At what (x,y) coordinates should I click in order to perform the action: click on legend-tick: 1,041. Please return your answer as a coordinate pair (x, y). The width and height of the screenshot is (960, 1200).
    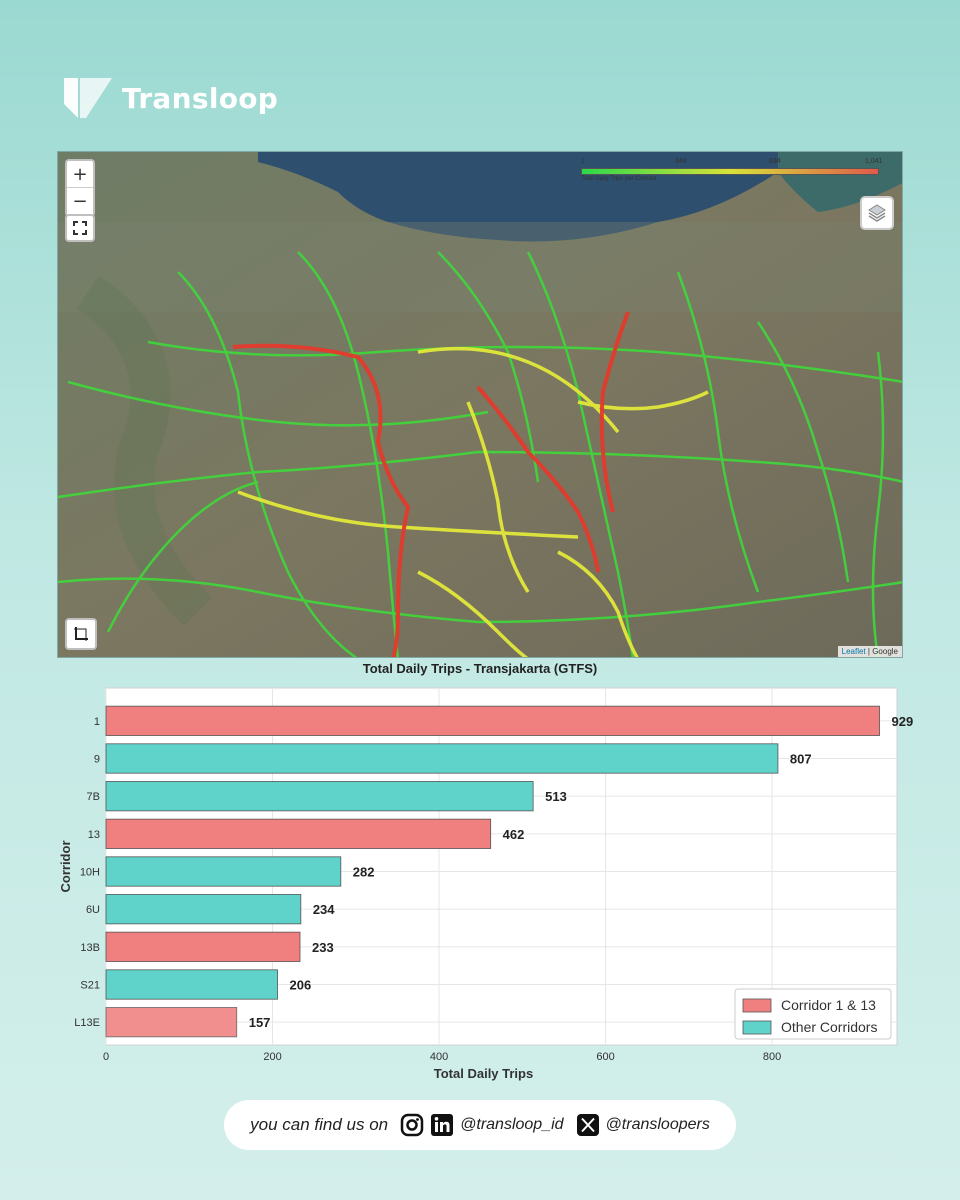
    Looking at the image, I should click on (874, 161).